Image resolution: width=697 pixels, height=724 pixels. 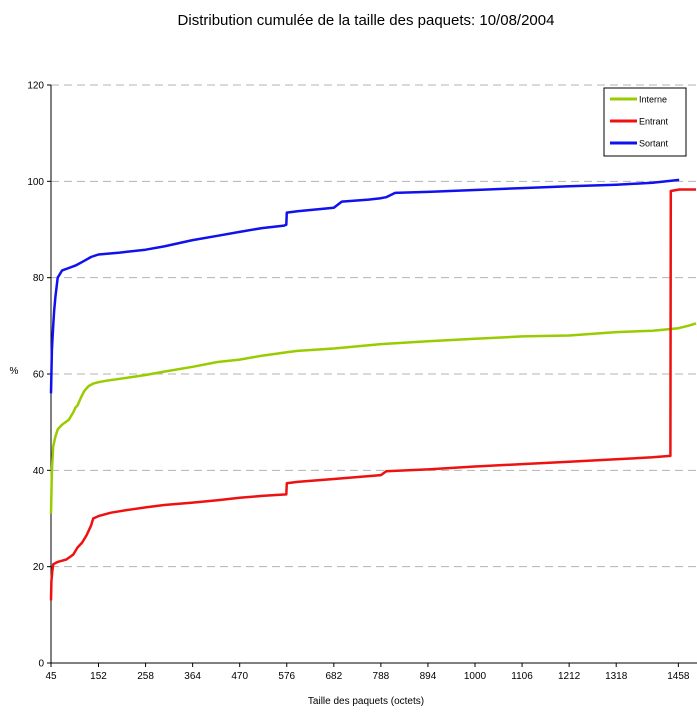 What do you see at coordinates (678, 676) in the screenshot?
I see `x-tick-label: 1458` at bounding box center [678, 676].